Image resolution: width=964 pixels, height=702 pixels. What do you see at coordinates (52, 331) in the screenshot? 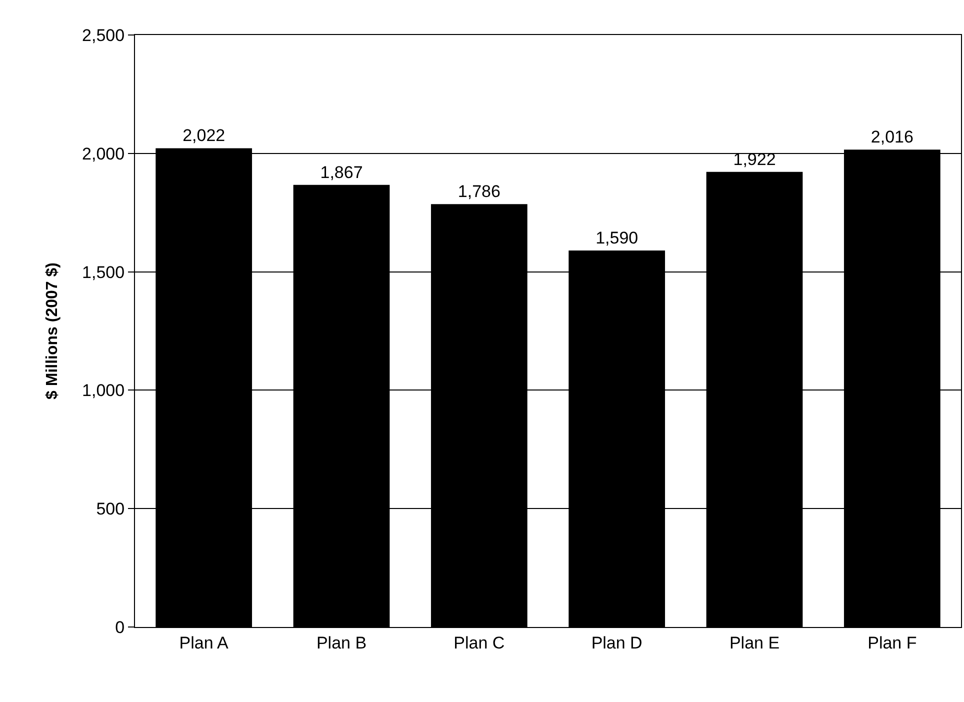
I see `y-axis-title: $ Millions (2007 $)` at bounding box center [52, 331].